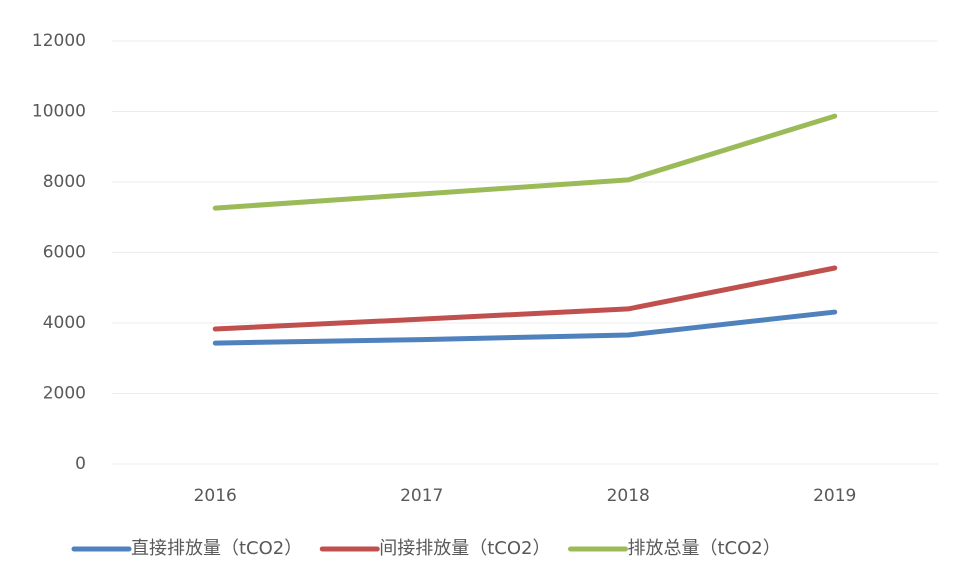 The width and height of the screenshot is (956, 581). I want to click on x-tick-label: 2016, so click(215, 496).